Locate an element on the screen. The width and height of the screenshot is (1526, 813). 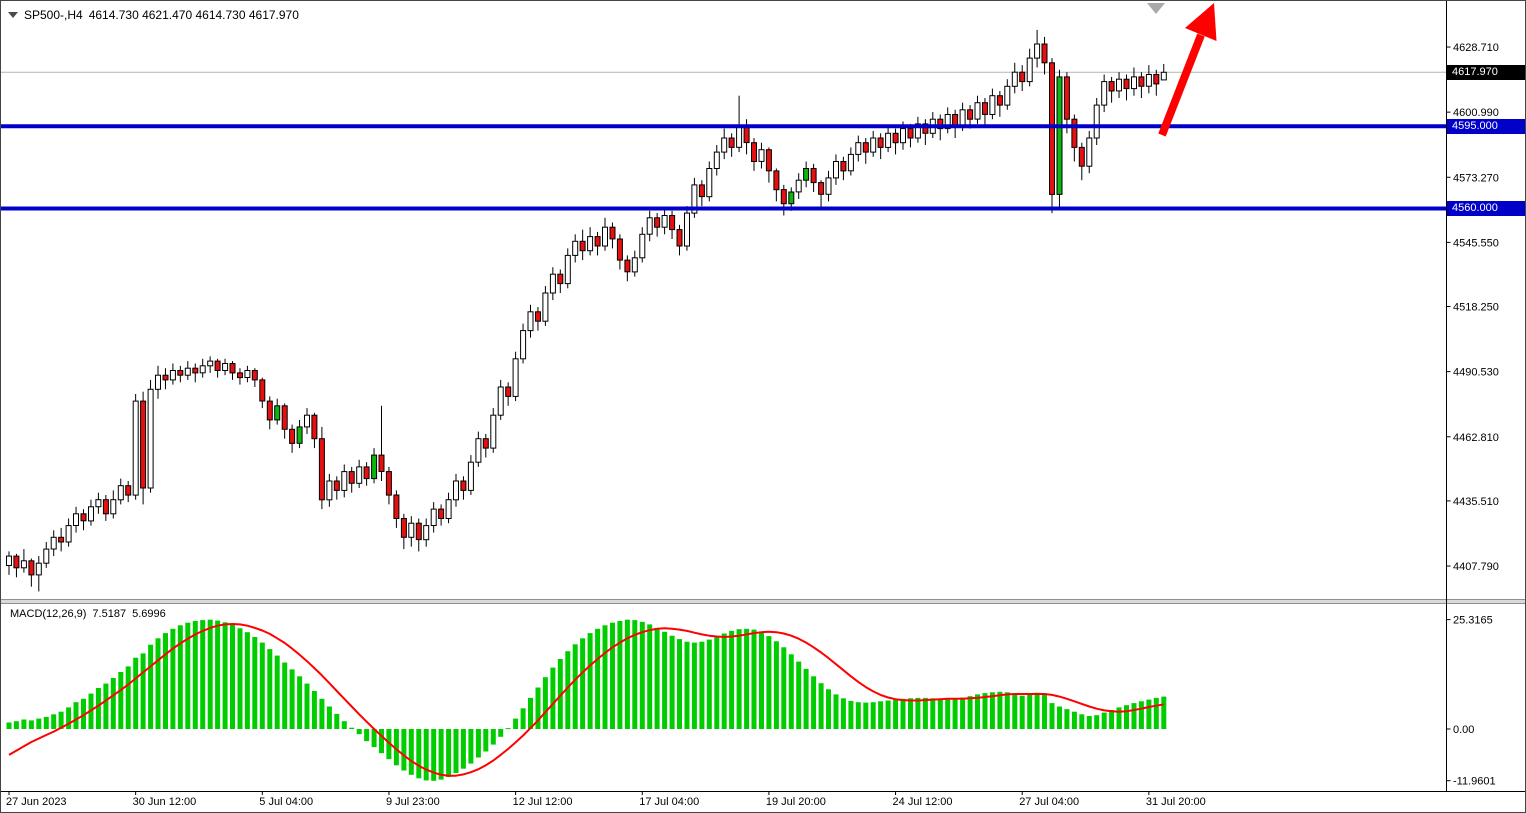
scroll-anchor-icon is located at coordinates (1156, 8).